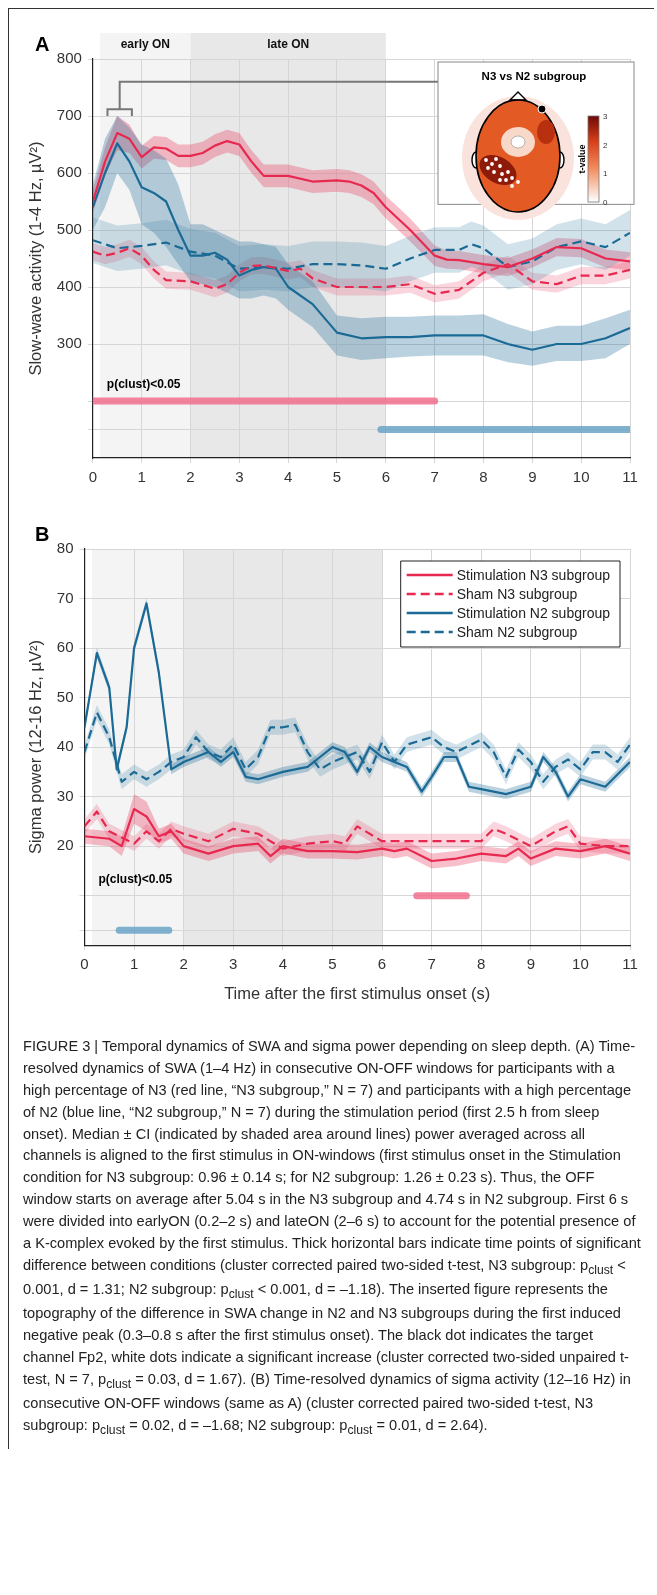  Describe the element at coordinates (65, 845) in the screenshot. I see `y-tick-label: 20` at that location.